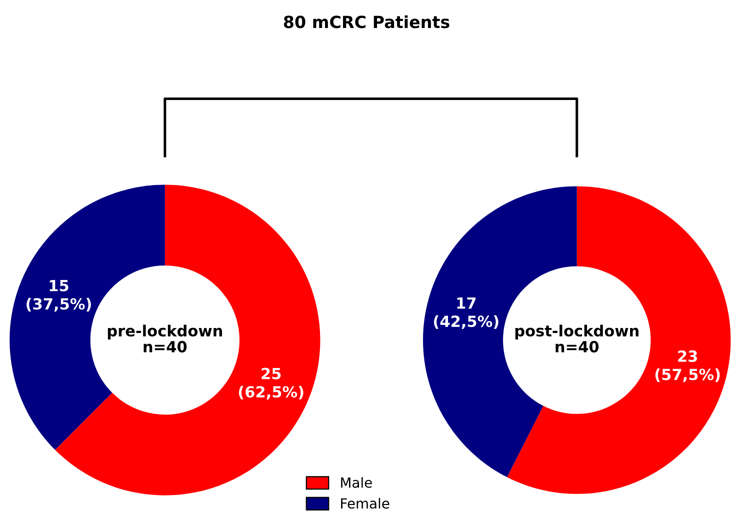 Image resolution: width=733 pixels, height=520 pixels. Describe the element at coordinates (367, 21) in the screenshot. I see `chart-title: 80 mCRC Patients` at that location.